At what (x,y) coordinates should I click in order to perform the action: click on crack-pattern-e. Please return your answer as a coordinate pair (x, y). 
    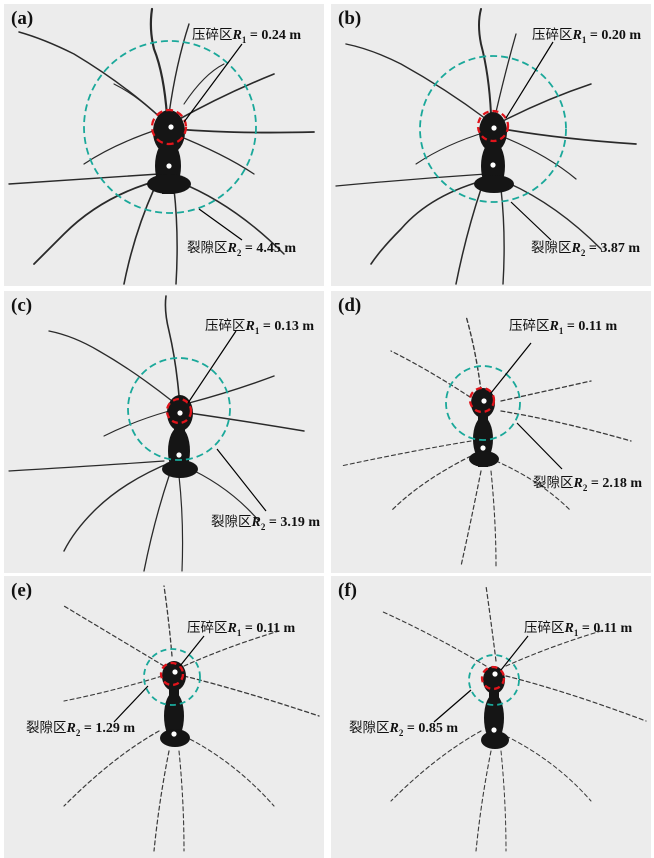
    Looking at the image, I should click on (191, 718).